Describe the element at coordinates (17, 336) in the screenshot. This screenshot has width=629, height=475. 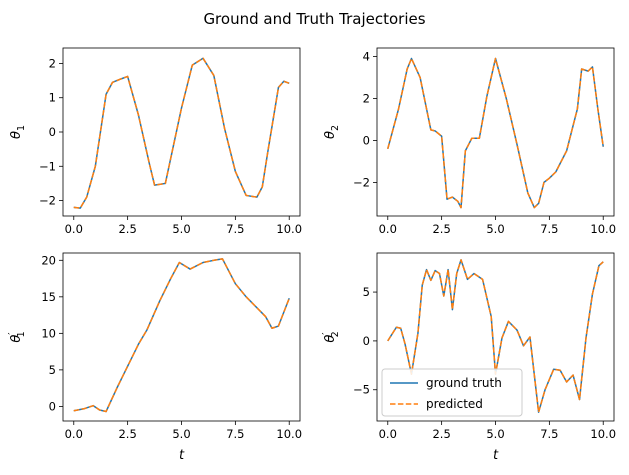
I see `y-axis-label: θ′1` at that location.